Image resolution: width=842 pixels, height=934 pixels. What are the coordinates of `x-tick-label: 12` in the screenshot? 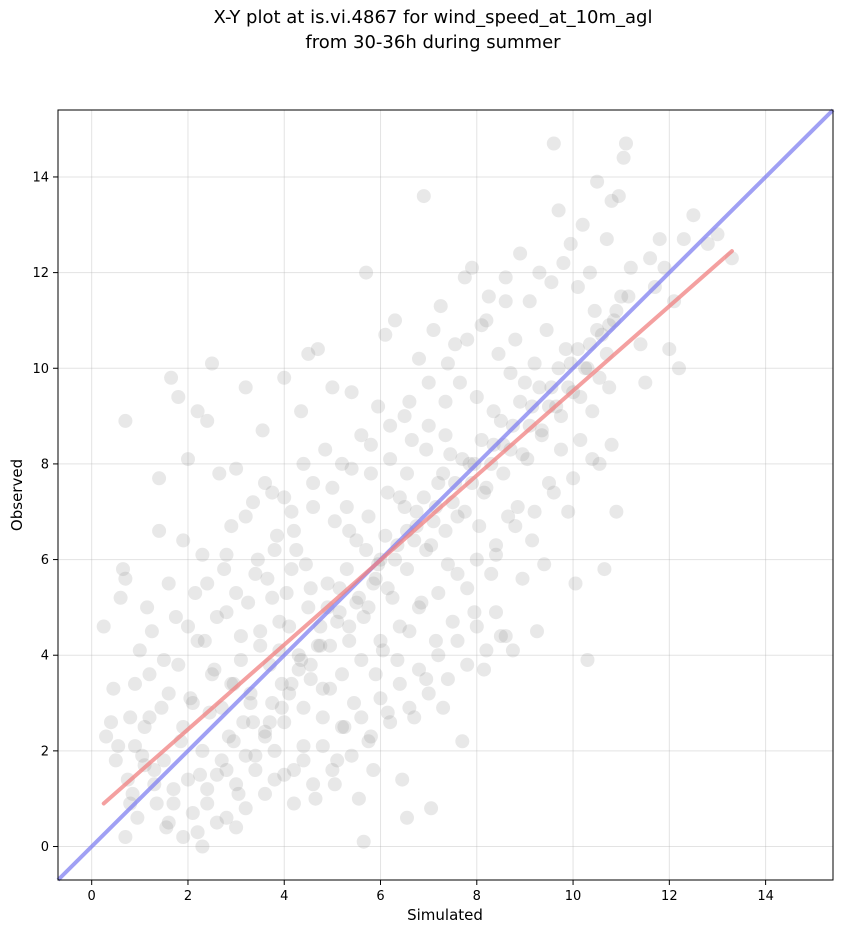 It's located at (669, 896).